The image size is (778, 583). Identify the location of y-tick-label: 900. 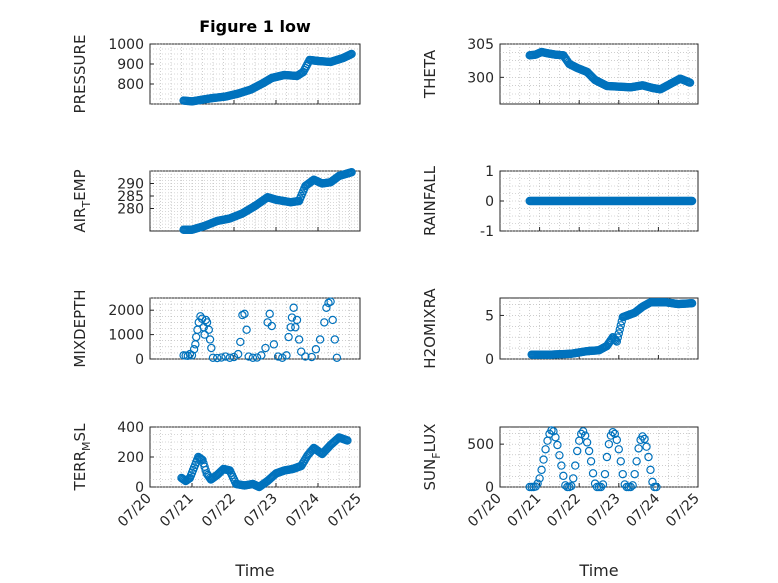
(130, 65).